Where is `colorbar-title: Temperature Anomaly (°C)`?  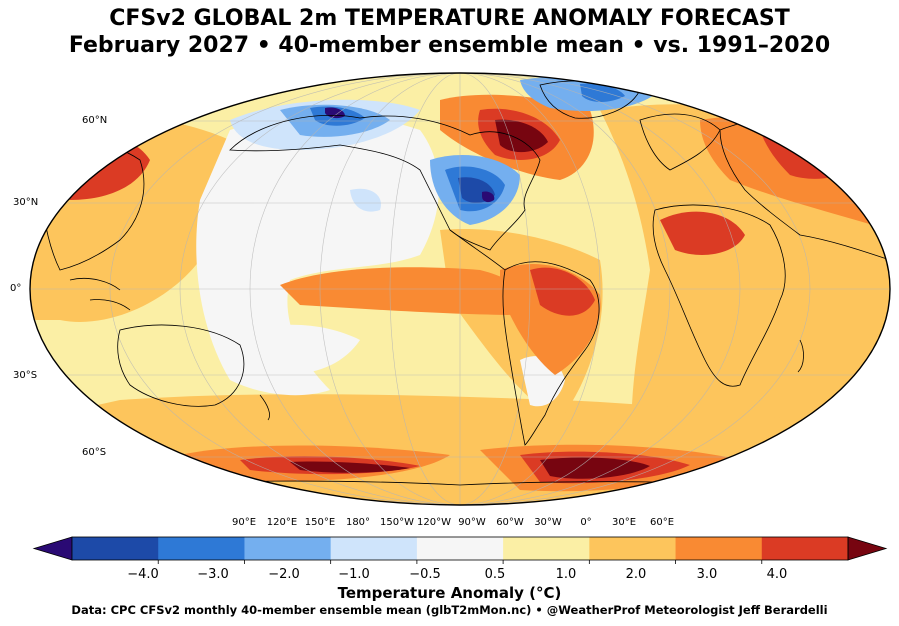
colorbar-title: Temperature Anomaly (°C) is located at coordinates (449, 593).